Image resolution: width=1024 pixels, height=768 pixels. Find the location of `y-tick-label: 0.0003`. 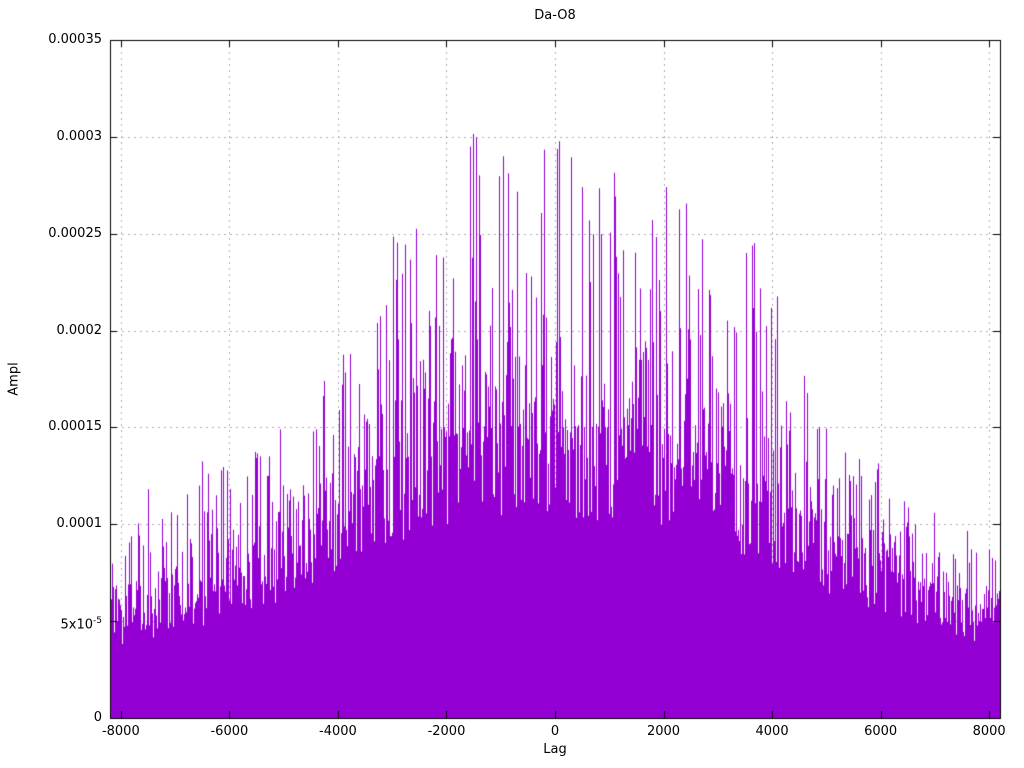

y-tick-label: 0.0003 is located at coordinates (79, 136).